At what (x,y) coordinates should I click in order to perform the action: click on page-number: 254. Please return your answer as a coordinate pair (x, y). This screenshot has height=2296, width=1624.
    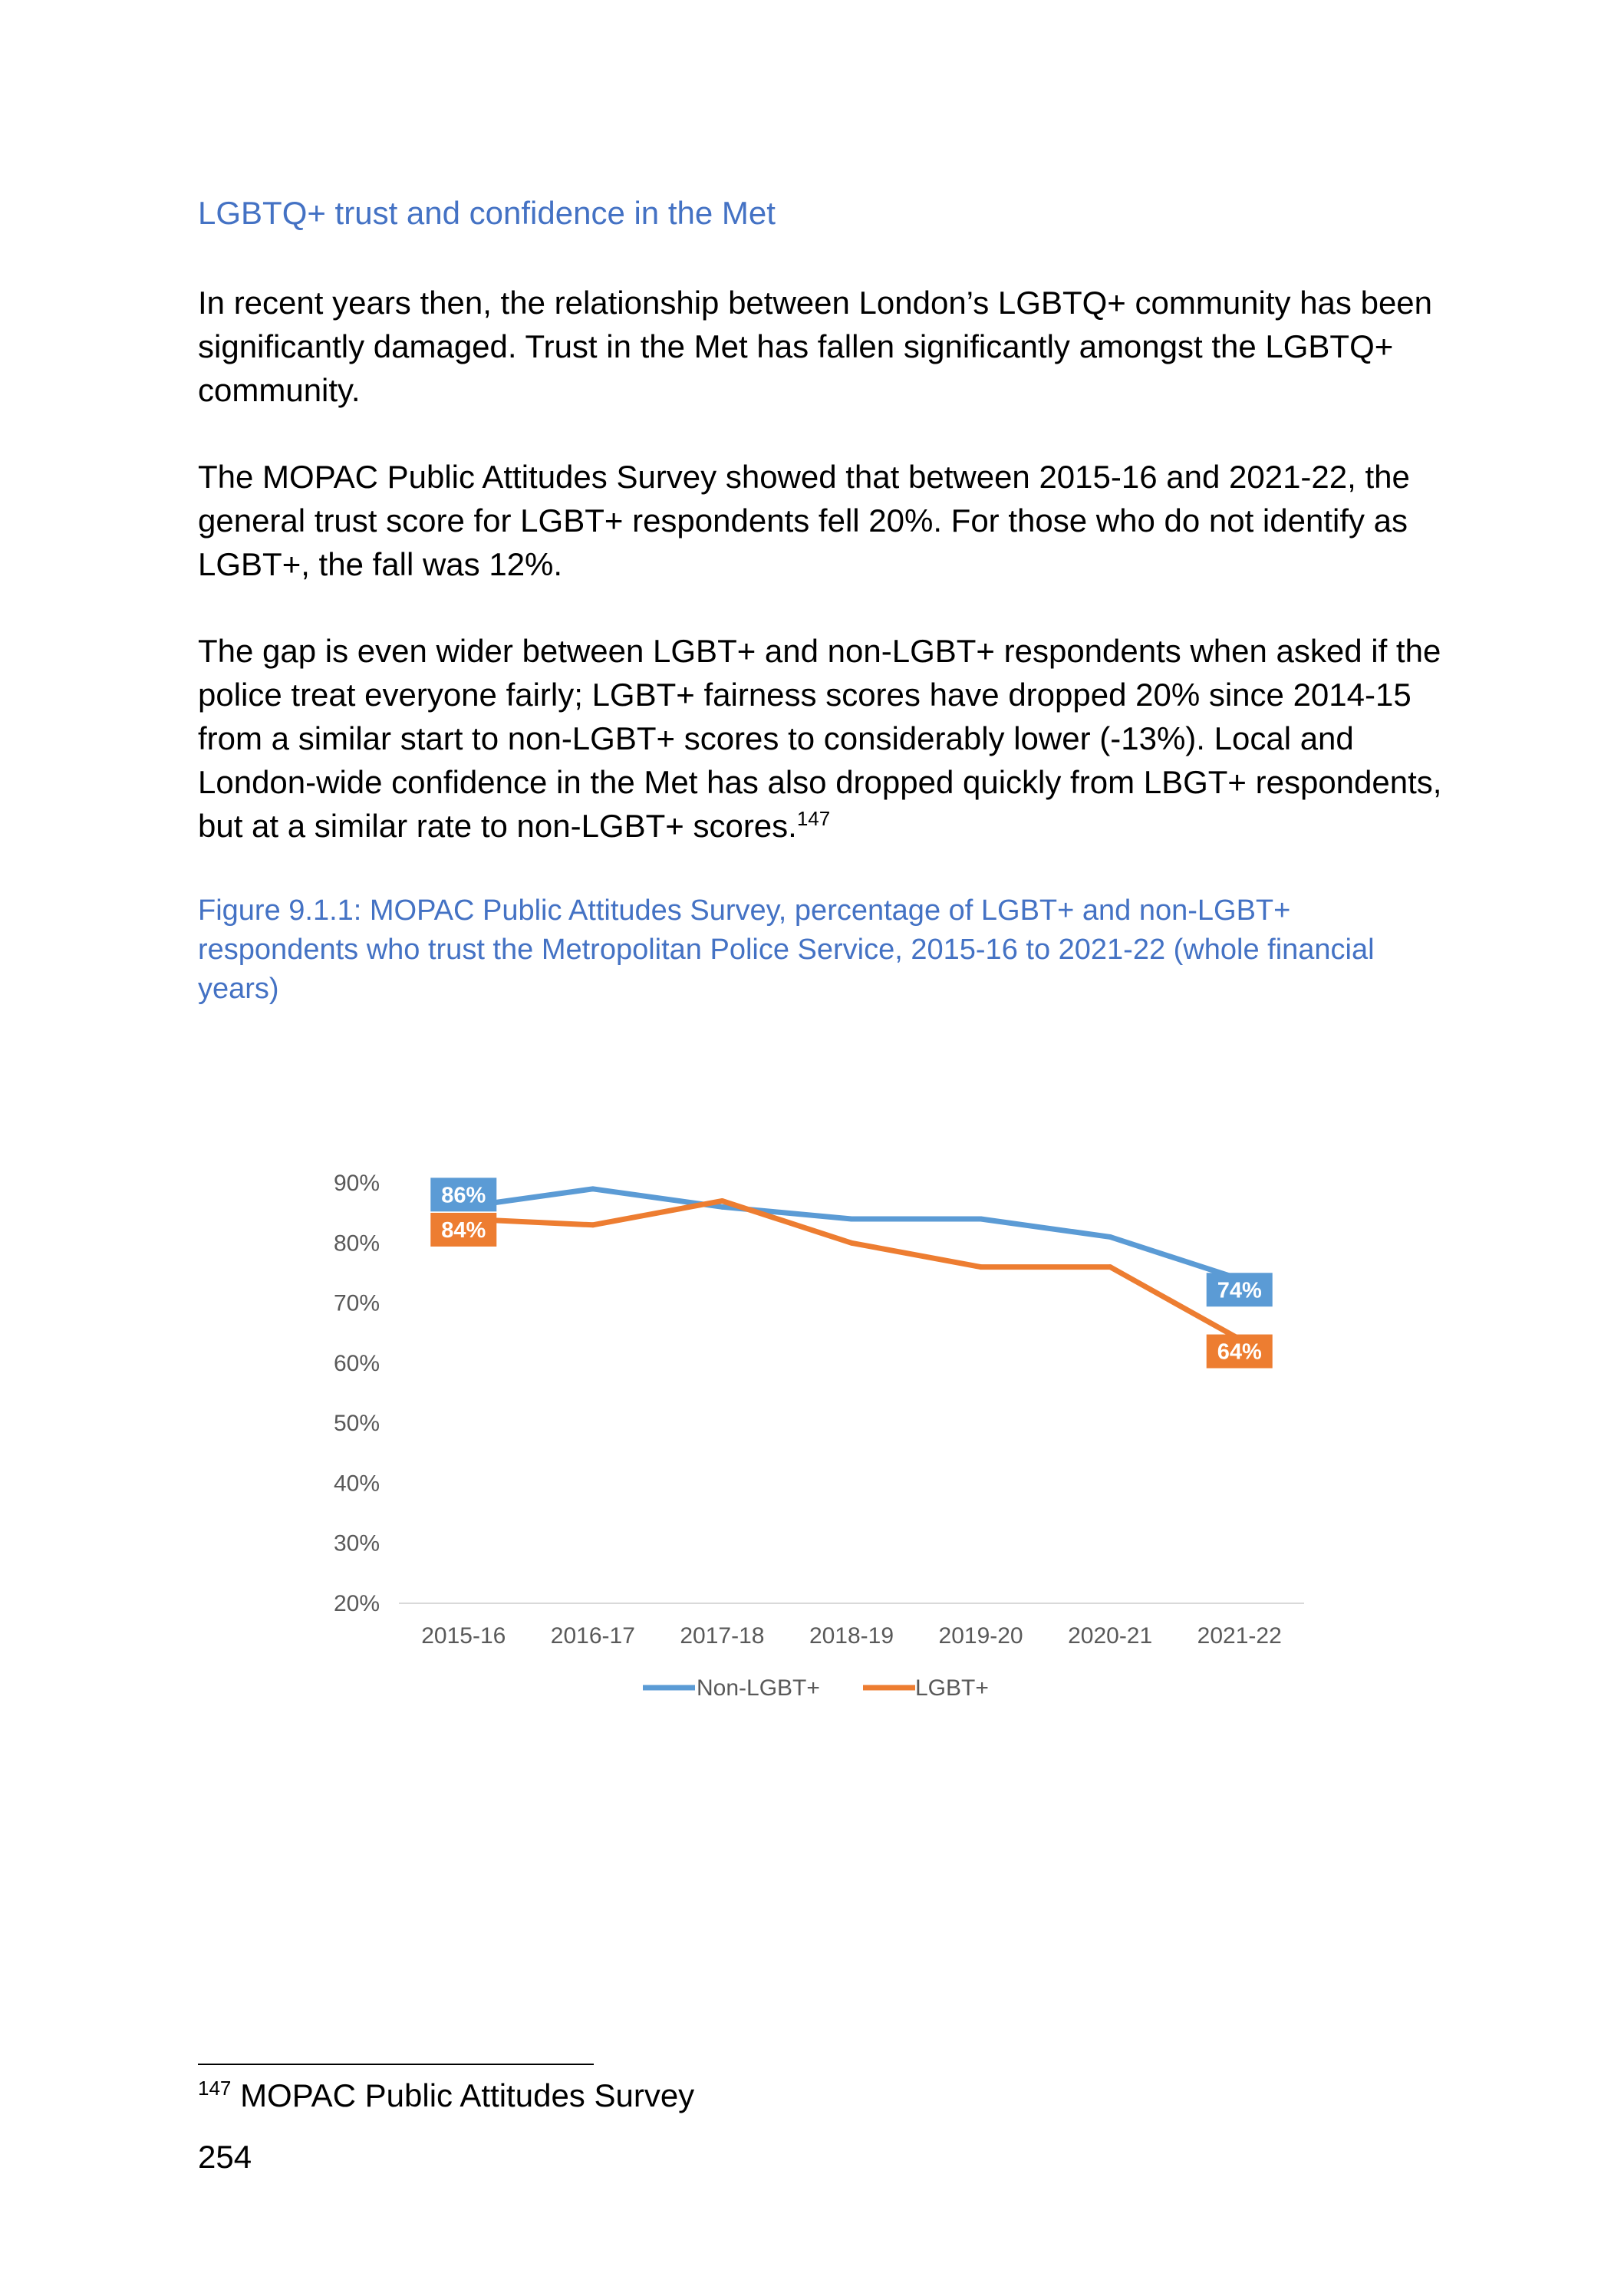
    Looking at the image, I should click on (225, 2157).